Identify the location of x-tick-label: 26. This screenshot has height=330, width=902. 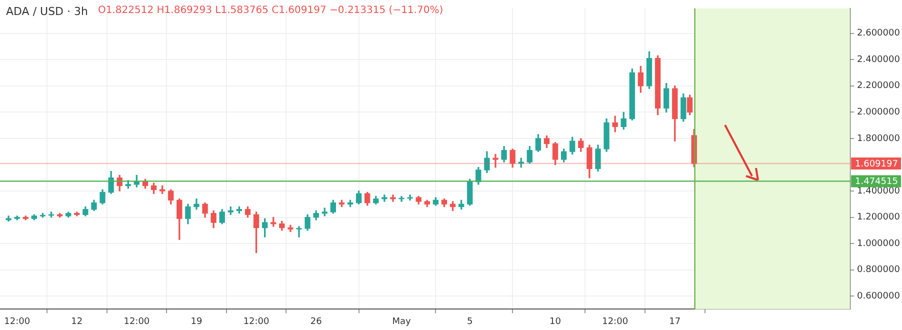
(316, 321).